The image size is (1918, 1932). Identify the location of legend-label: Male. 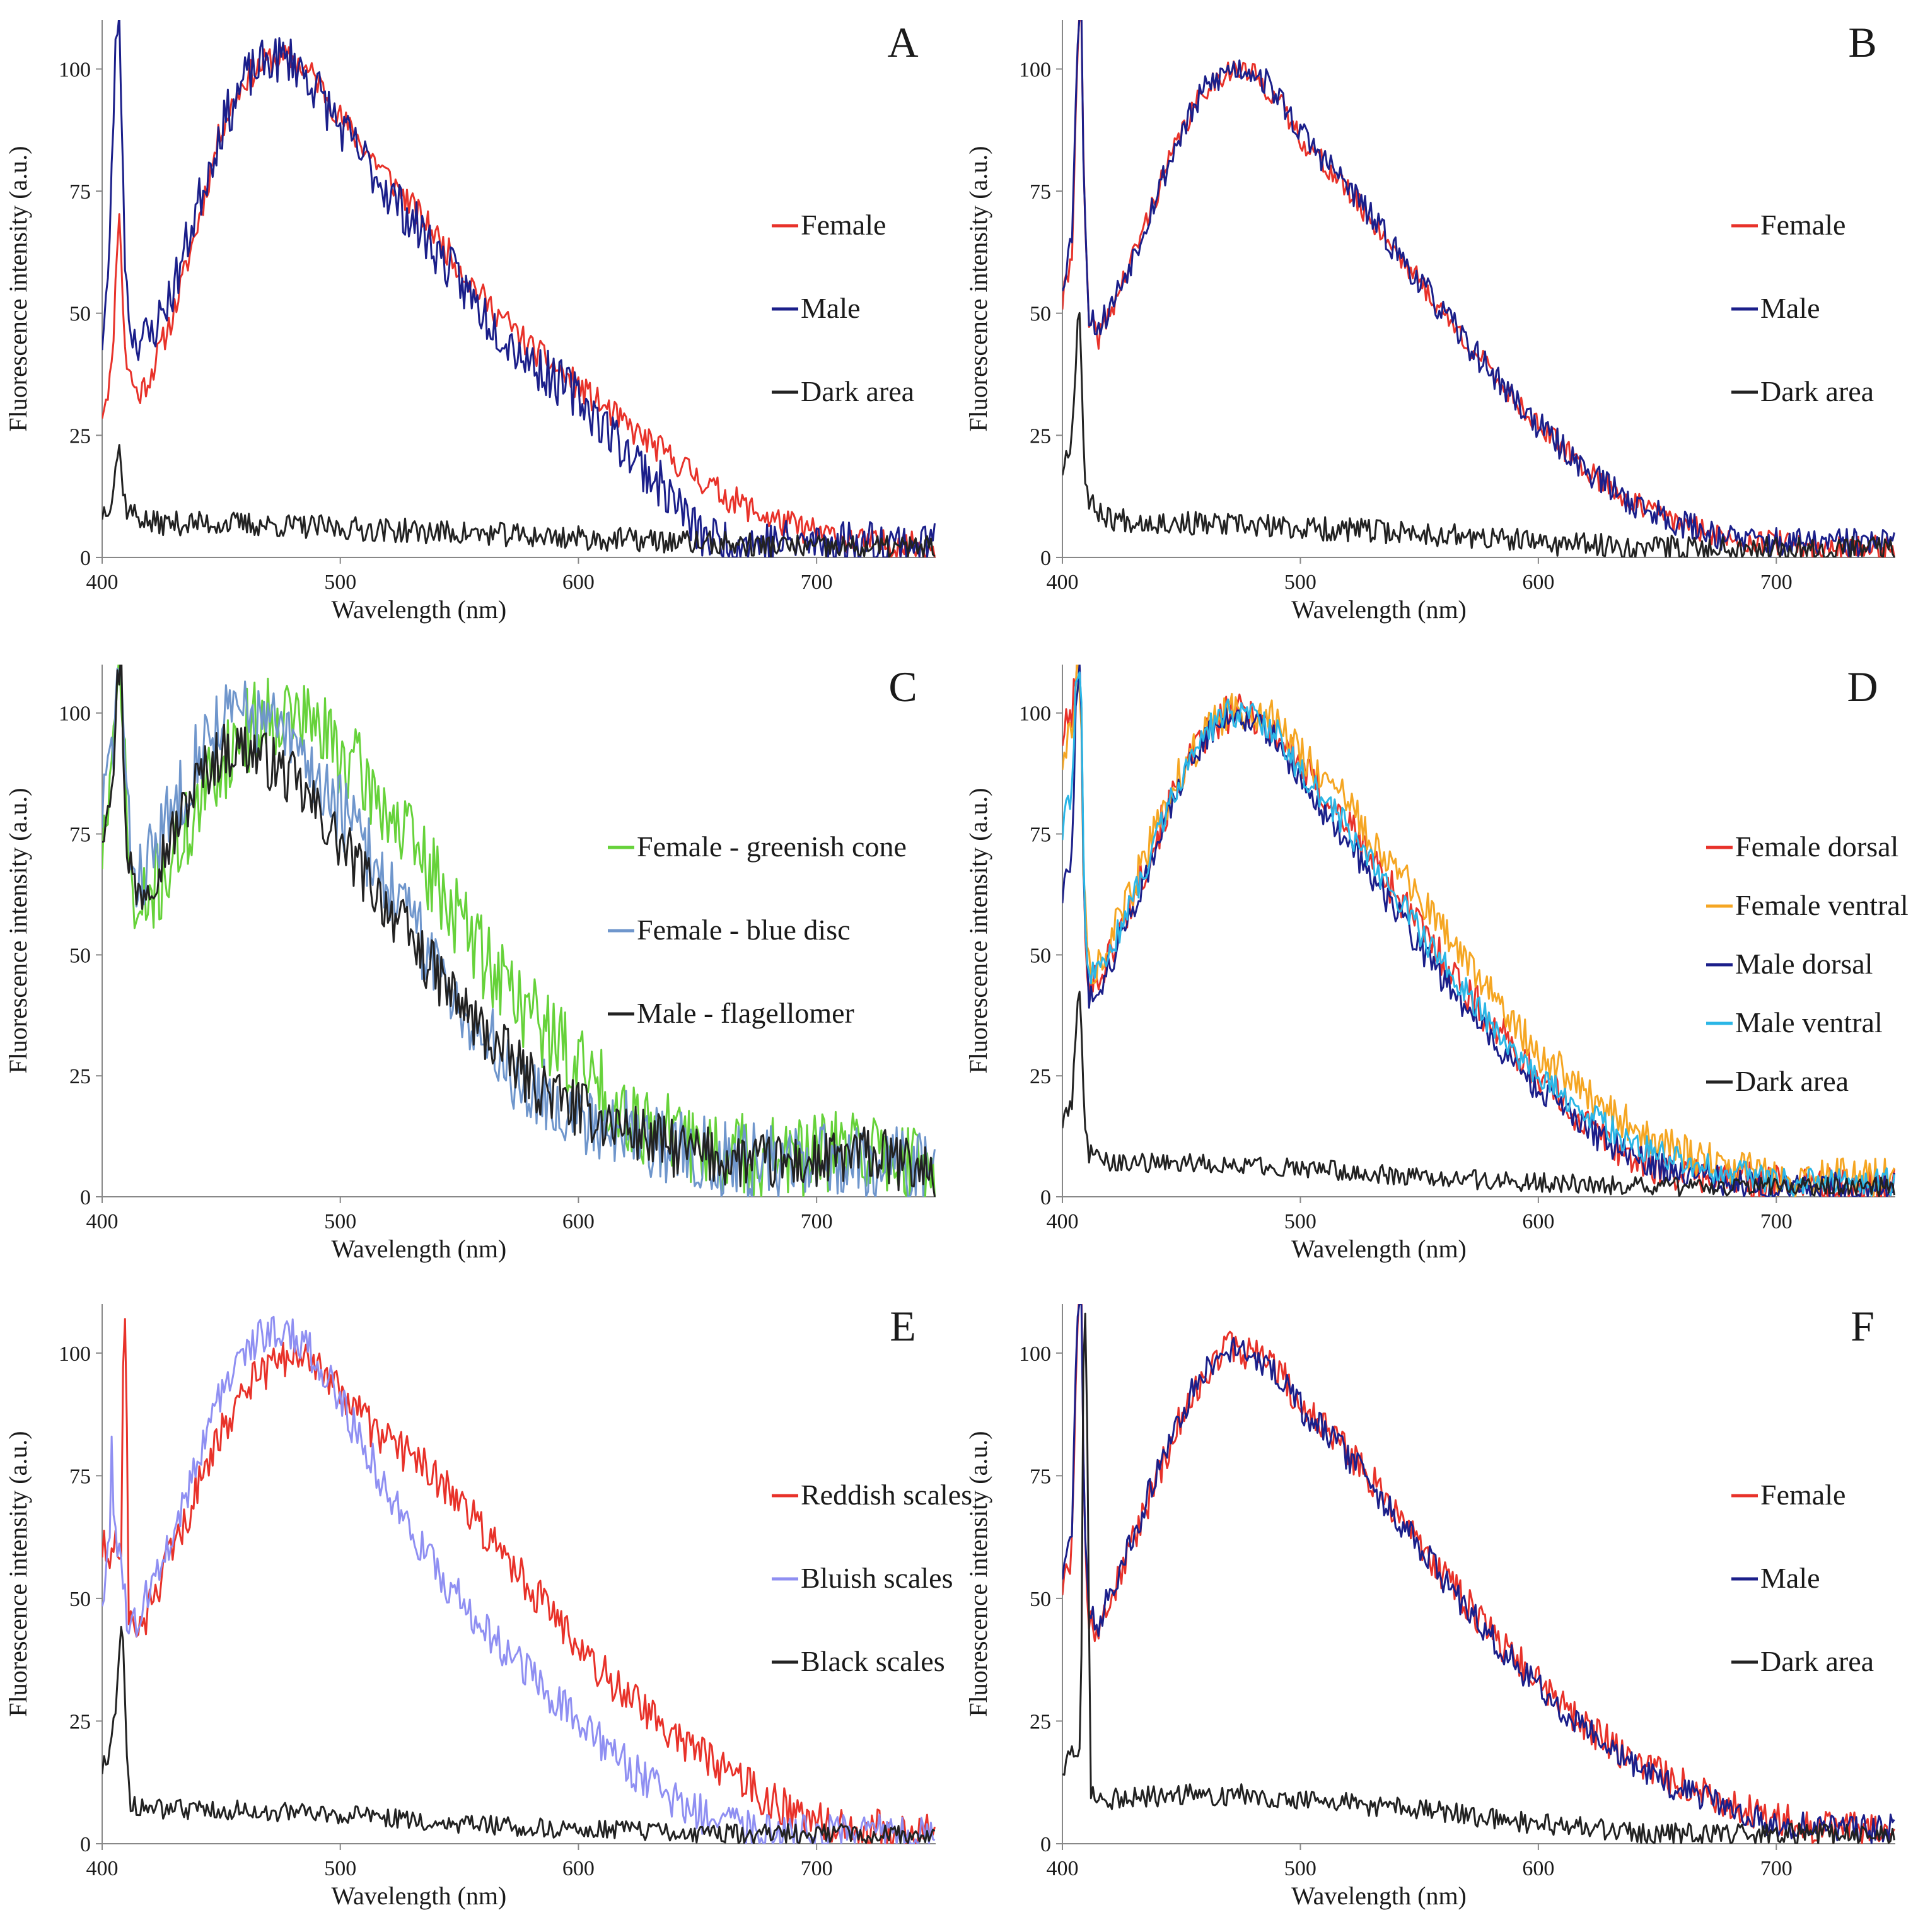
(1790, 1578).